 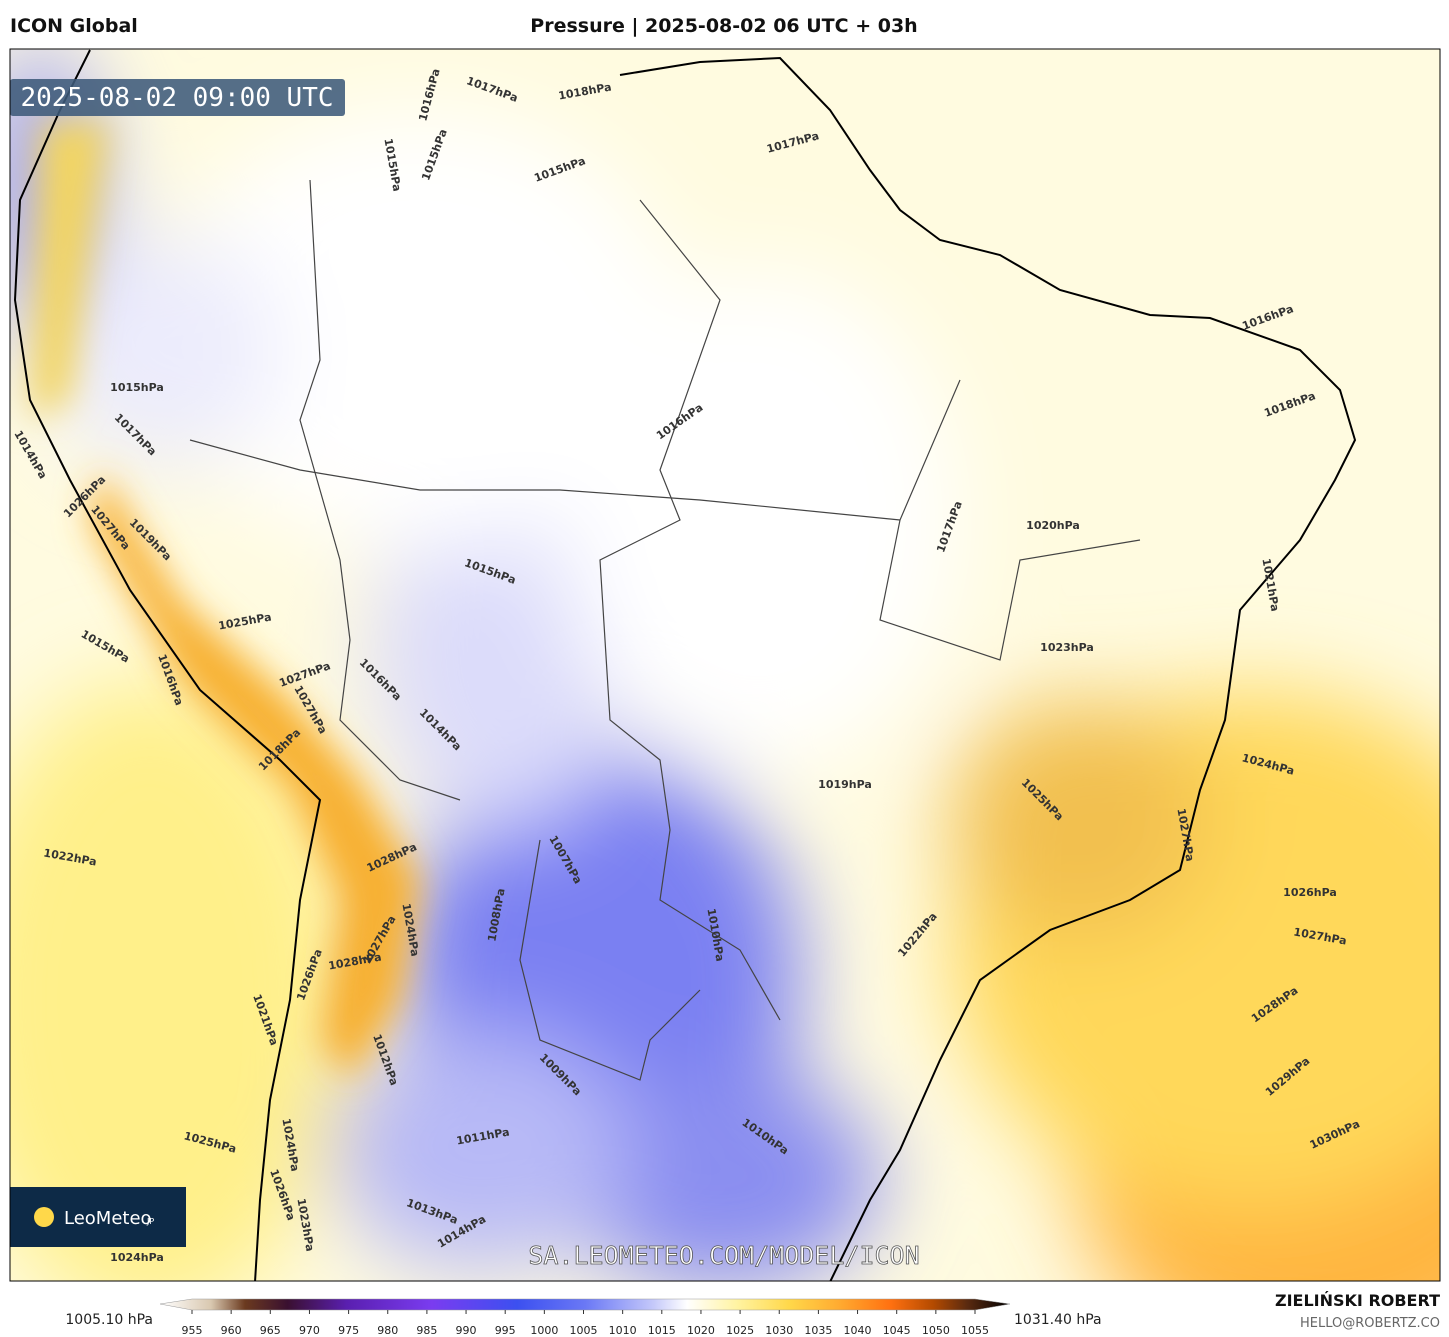 I want to click on watermark: SA.LEOMETEO.COM/MODEL/ICON, so click(x=723, y=1255).